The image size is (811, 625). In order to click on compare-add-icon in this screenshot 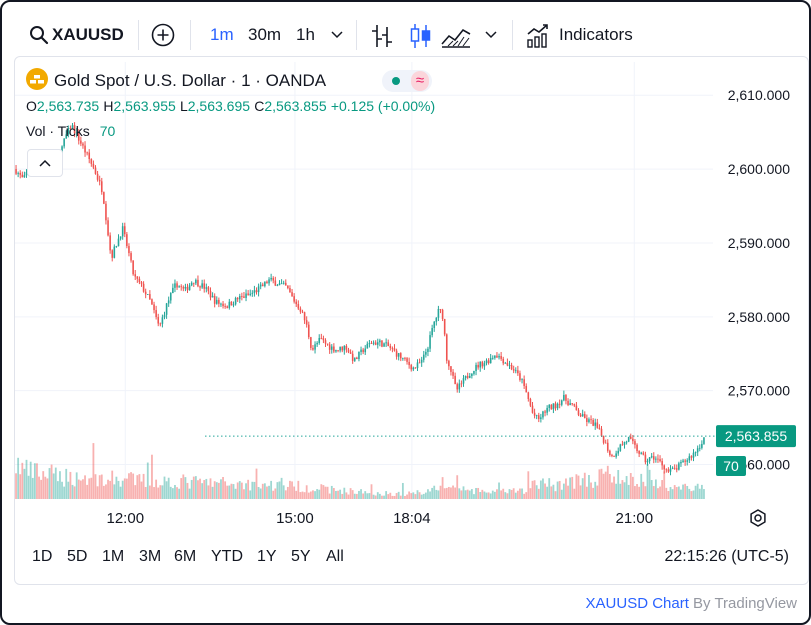, I will do `click(163, 35)`.